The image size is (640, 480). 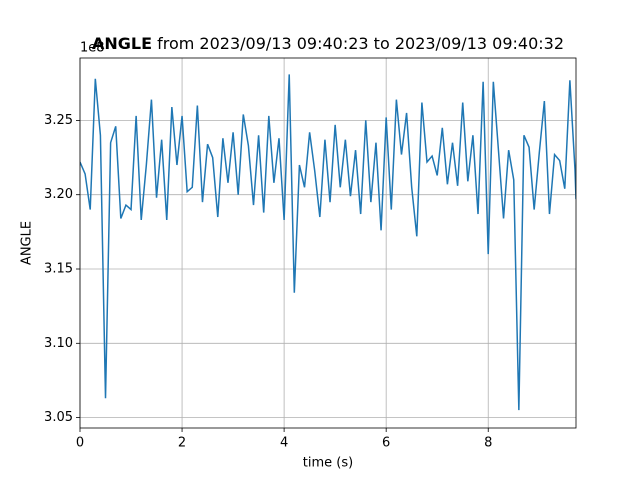 What do you see at coordinates (386, 443) in the screenshot?
I see `x-tick-label: 6` at bounding box center [386, 443].